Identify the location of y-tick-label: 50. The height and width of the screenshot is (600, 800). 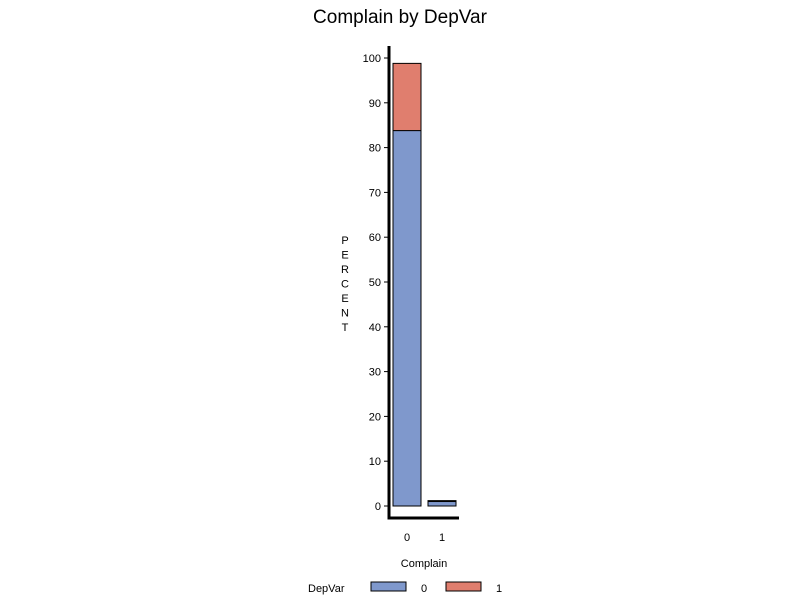
(375, 283).